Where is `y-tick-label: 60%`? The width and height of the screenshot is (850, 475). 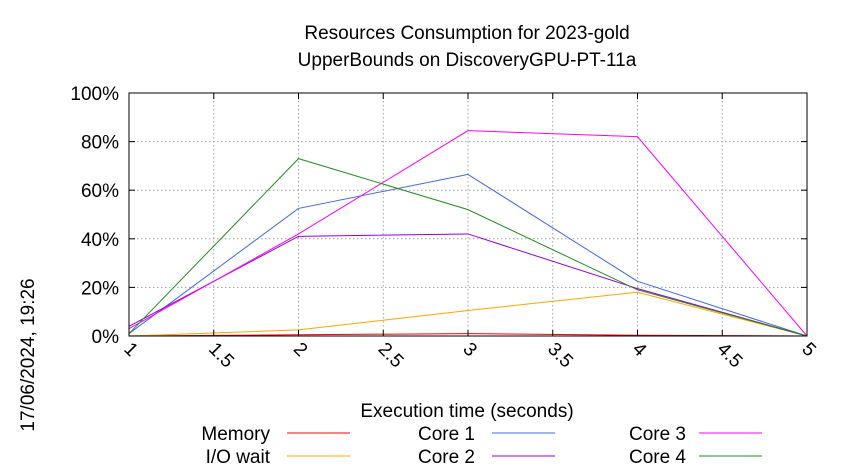 y-tick-label: 60% is located at coordinates (100, 191).